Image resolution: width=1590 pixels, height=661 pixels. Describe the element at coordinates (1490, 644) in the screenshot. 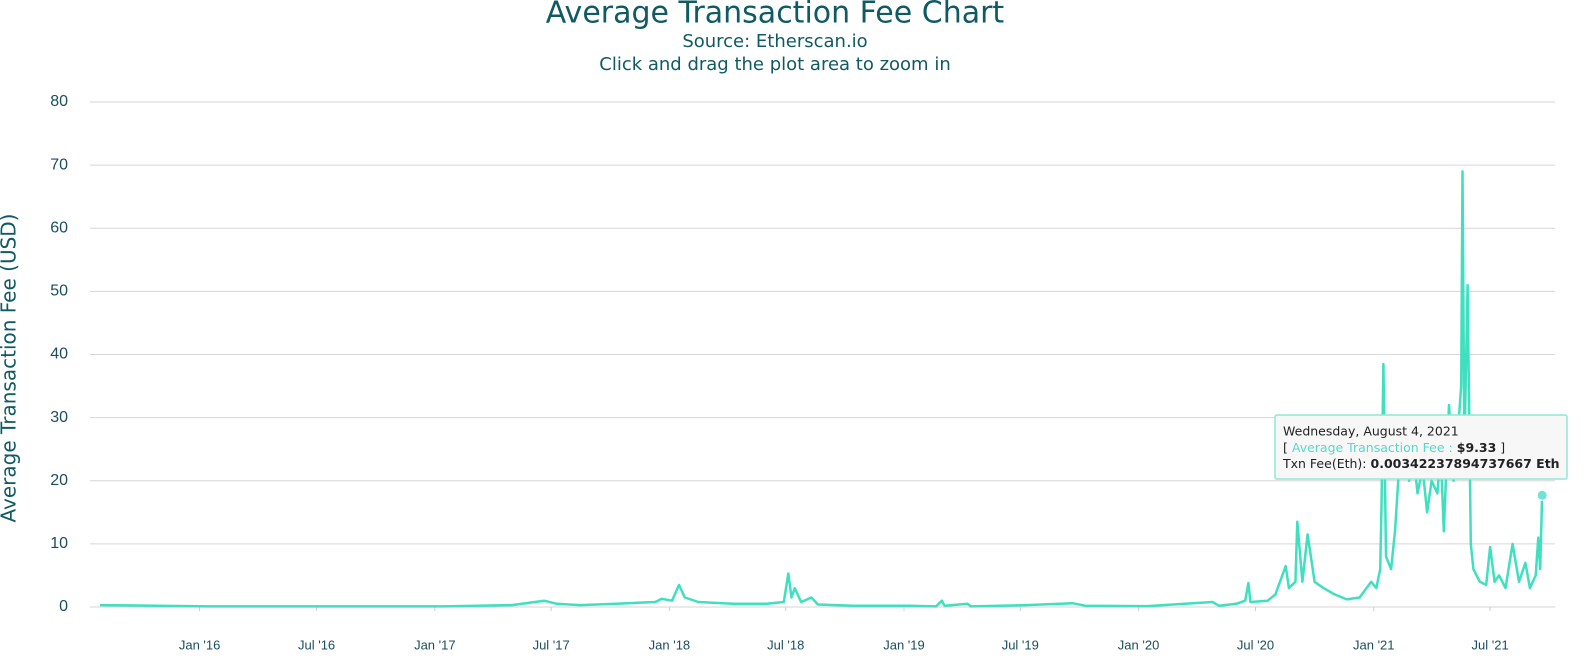

I see `x-tick-label: Jul '21` at that location.